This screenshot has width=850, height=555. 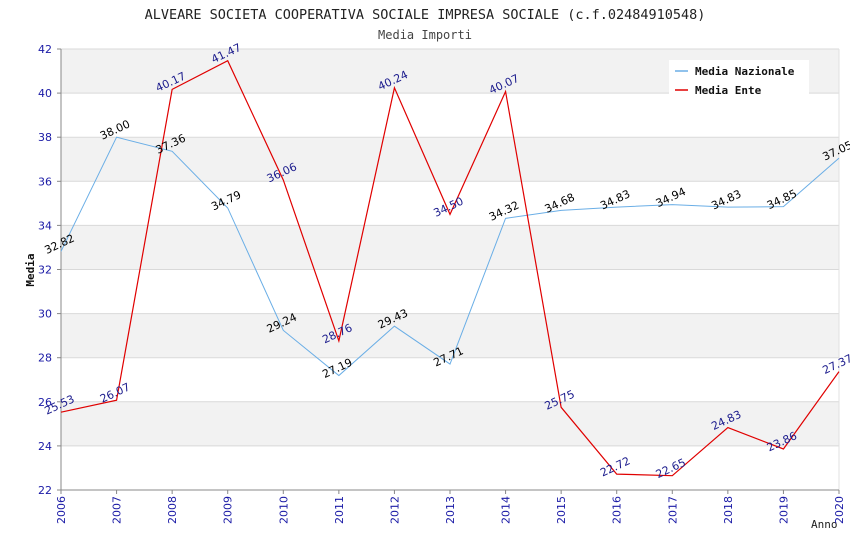 What do you see at coordinates (560, 203) in the screenshot?
I see `data-label-media-nazionale: 34.68` at bounding box center [560, 203].